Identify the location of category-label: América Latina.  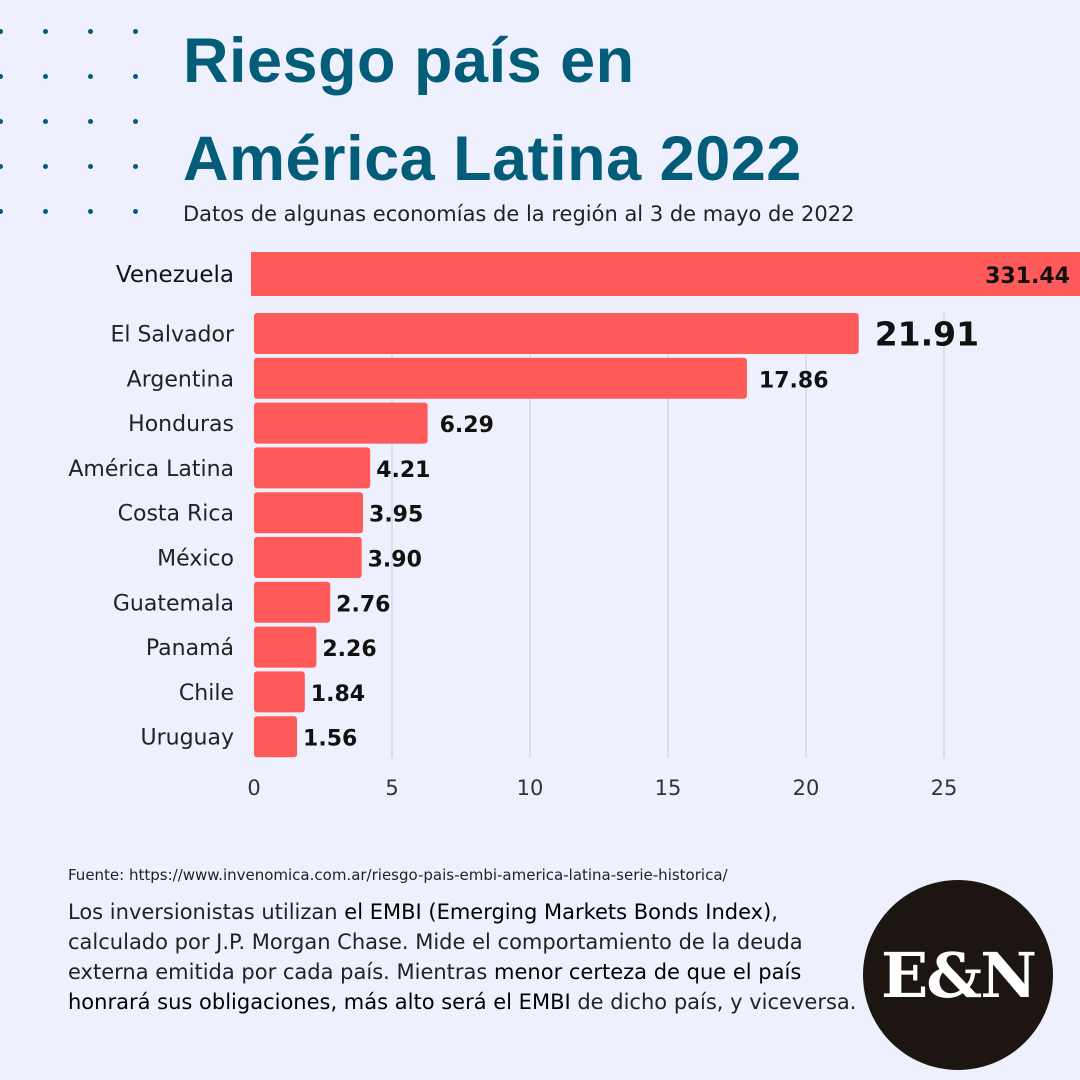
(151, 469).